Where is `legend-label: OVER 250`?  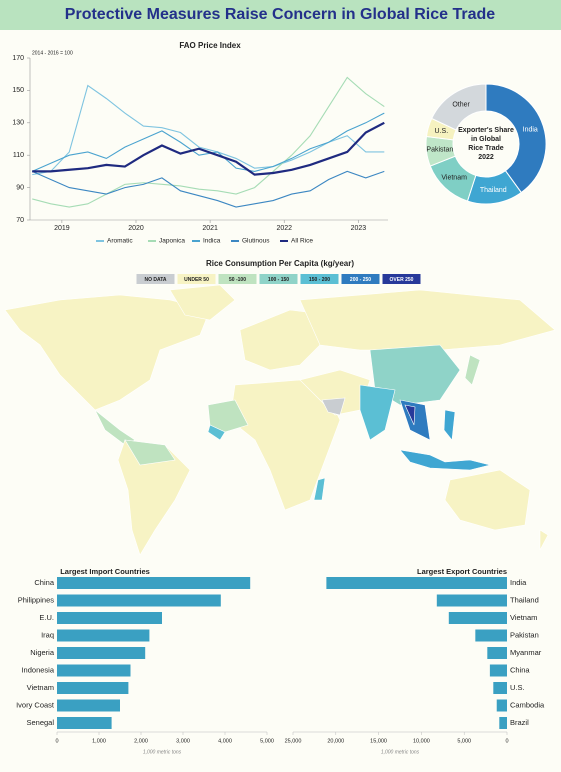
legend-label: OVER 250 is located at coordinates (402, 280).